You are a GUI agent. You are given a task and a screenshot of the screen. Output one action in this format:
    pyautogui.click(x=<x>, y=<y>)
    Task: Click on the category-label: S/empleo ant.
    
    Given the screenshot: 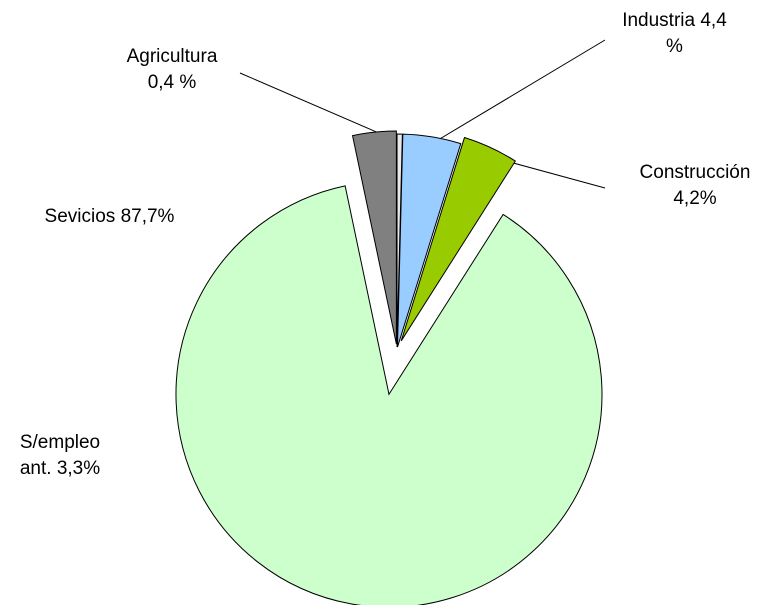 What is the action you would take?
    pyautogui.click(x=60, y=455)
    